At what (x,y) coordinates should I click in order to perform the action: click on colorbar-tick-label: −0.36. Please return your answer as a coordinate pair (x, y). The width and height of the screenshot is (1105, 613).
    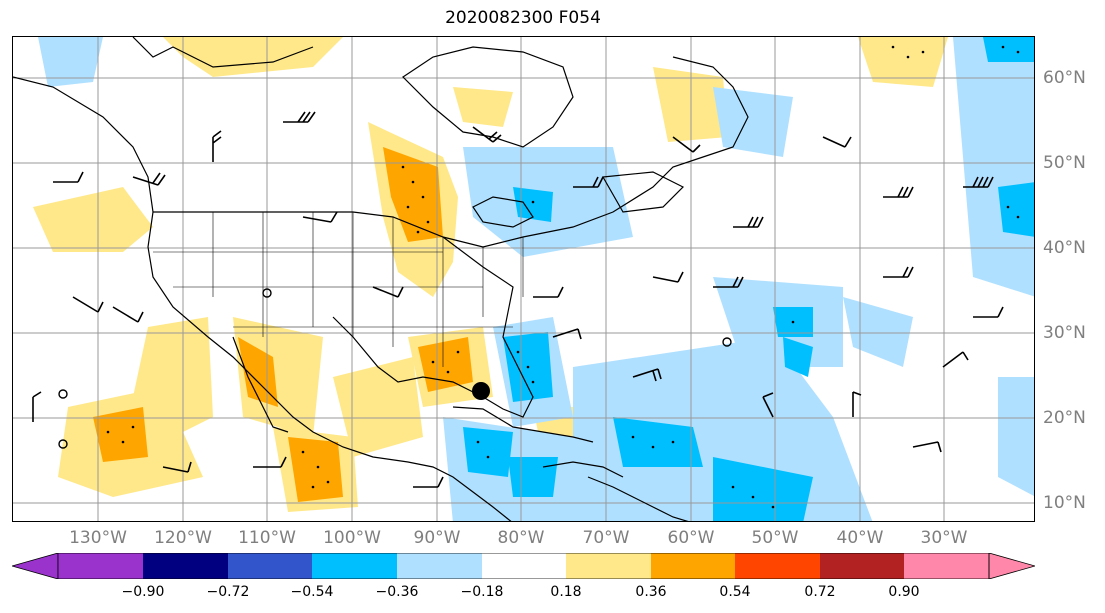
    Looking at the image, I should click on (397, 592).